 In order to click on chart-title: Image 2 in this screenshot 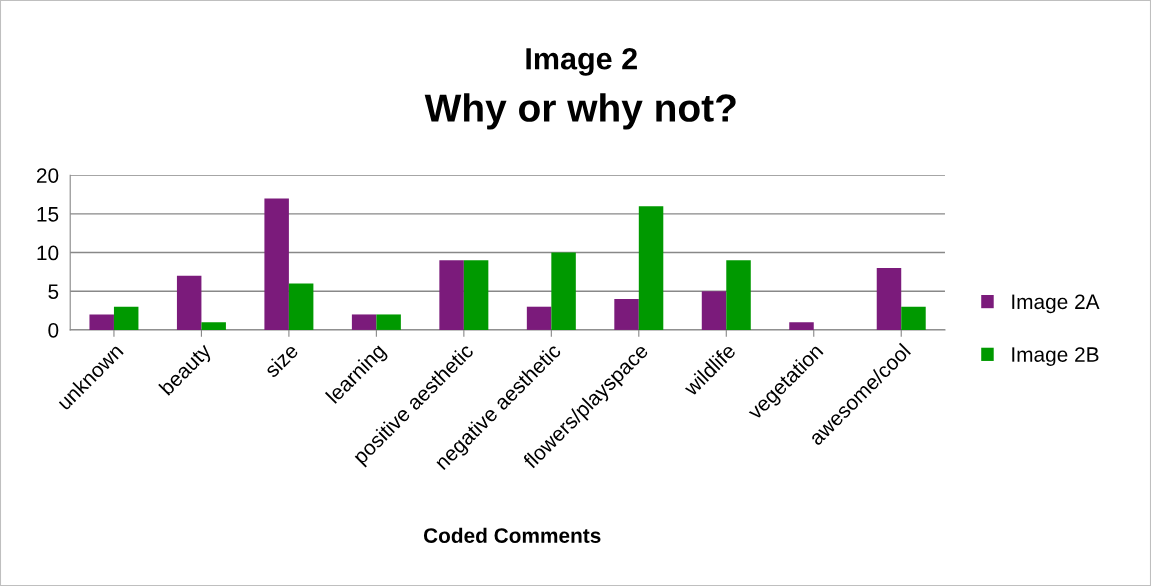, I will do `click(581, 61)`.